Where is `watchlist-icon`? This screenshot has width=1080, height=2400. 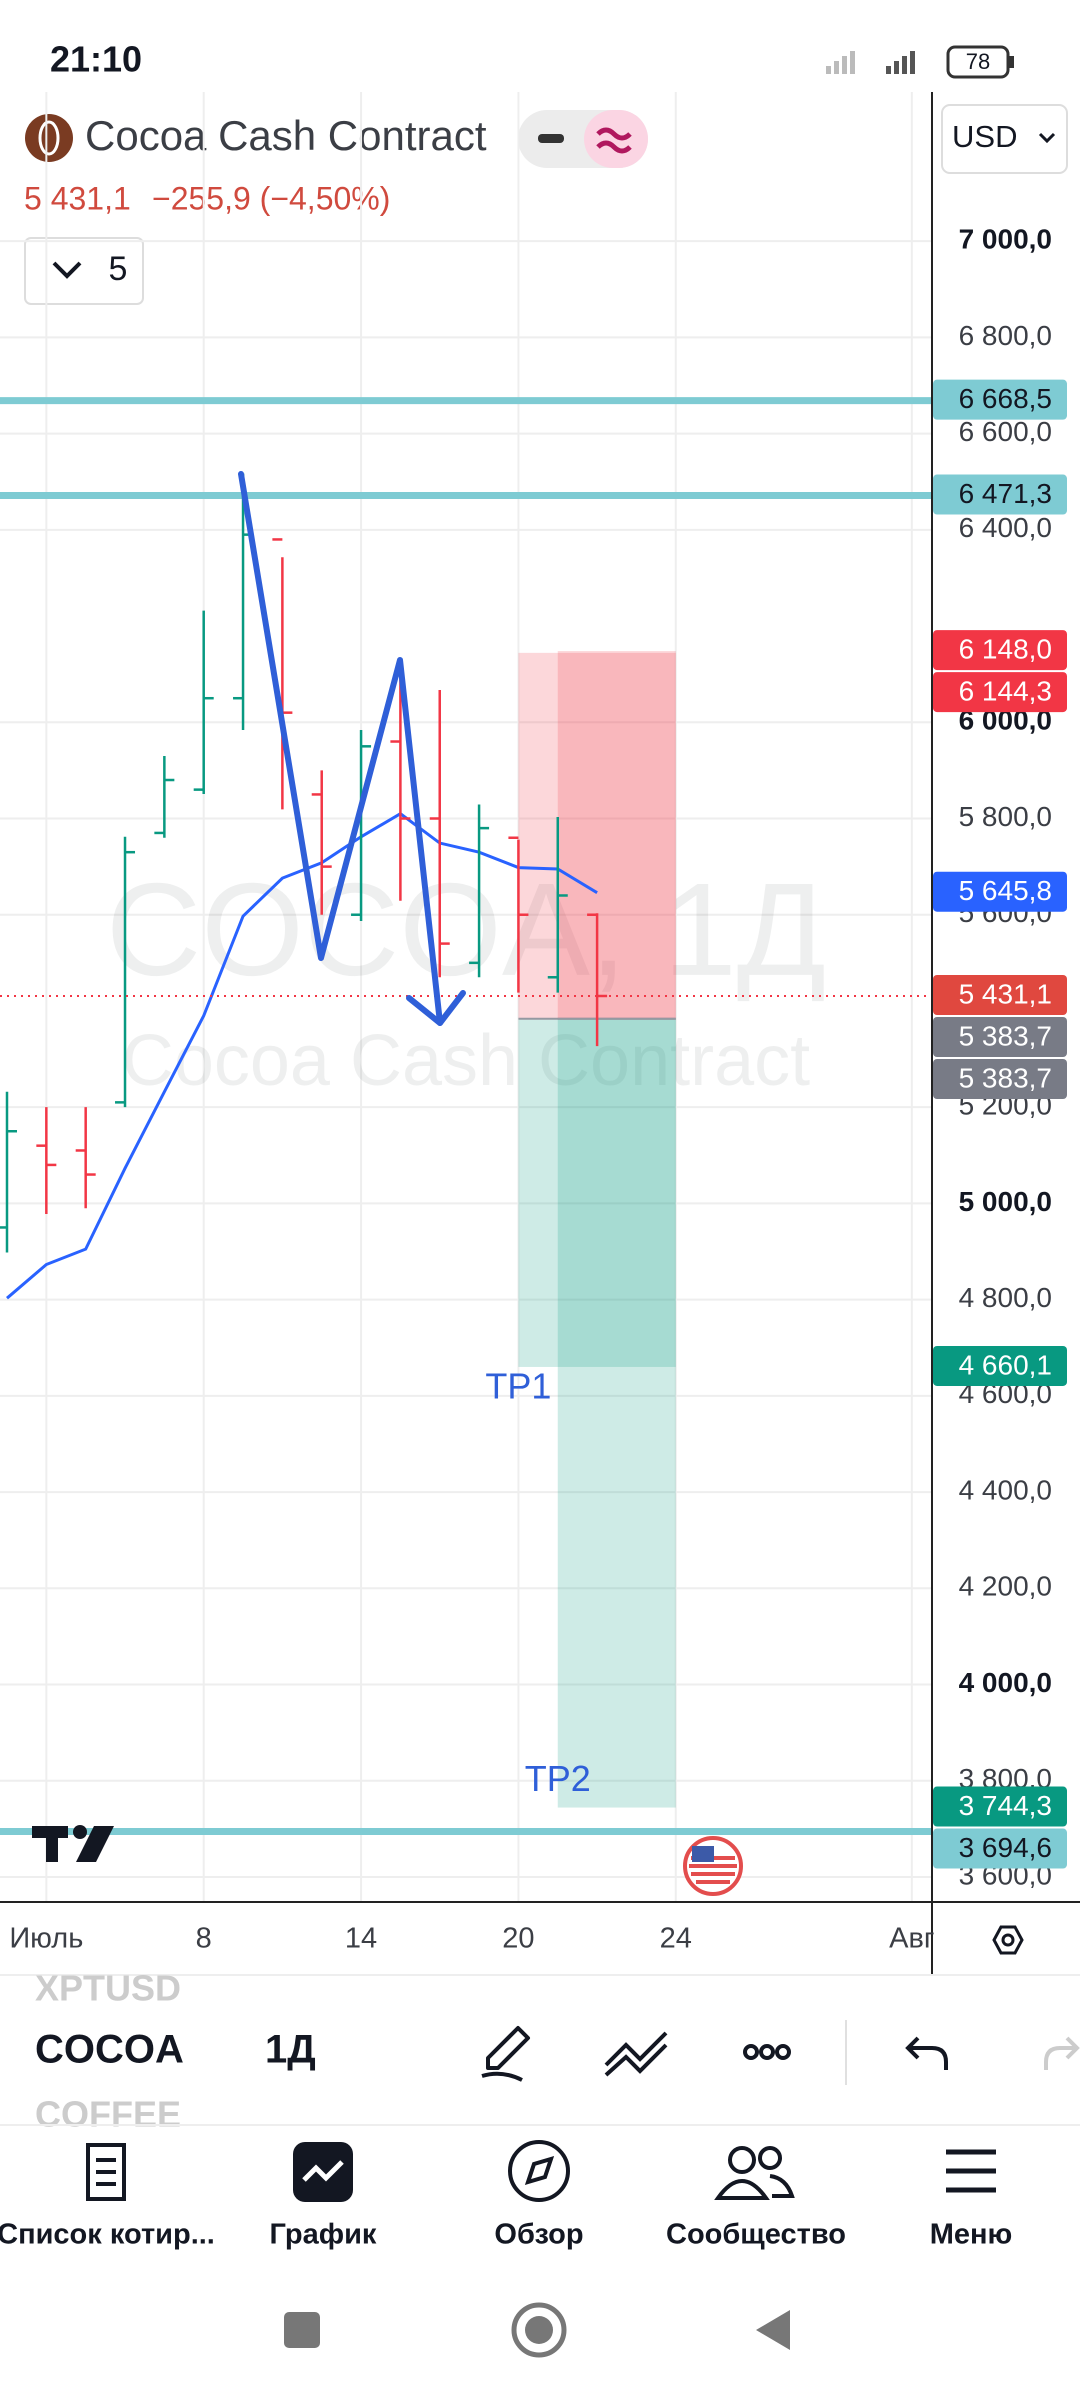 watchlist-icon is located at coordinates (106, 2172).